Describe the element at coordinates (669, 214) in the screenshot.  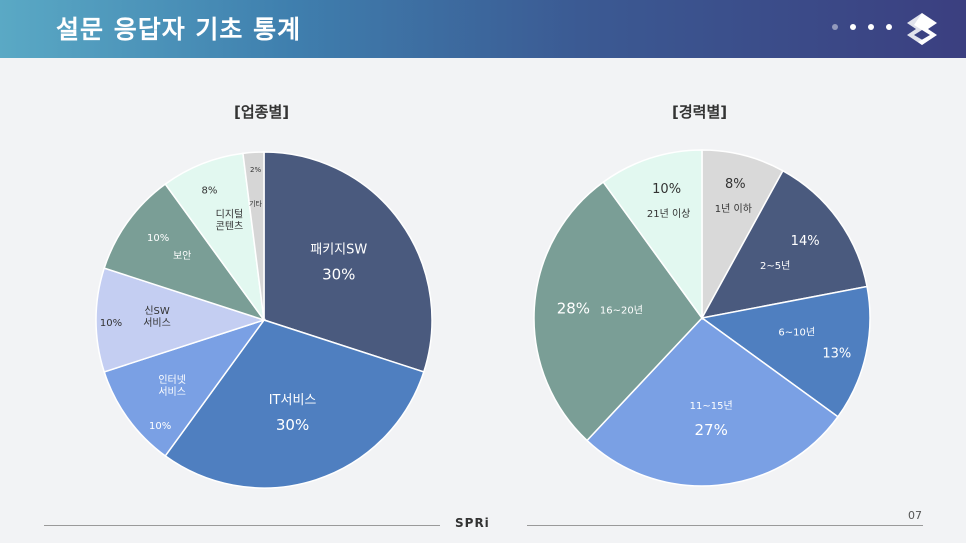
I see `slice-label: 21년 이상` at that location.